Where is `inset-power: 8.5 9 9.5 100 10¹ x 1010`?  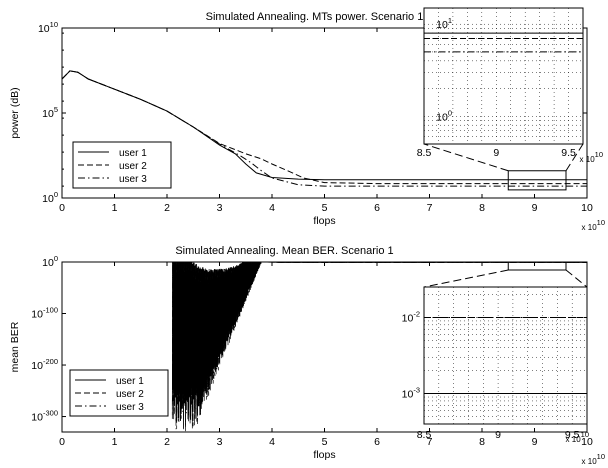 inset-power: 8.5 9 9.5 100 10¹ x 1010 is located at coordinates (510, 85).